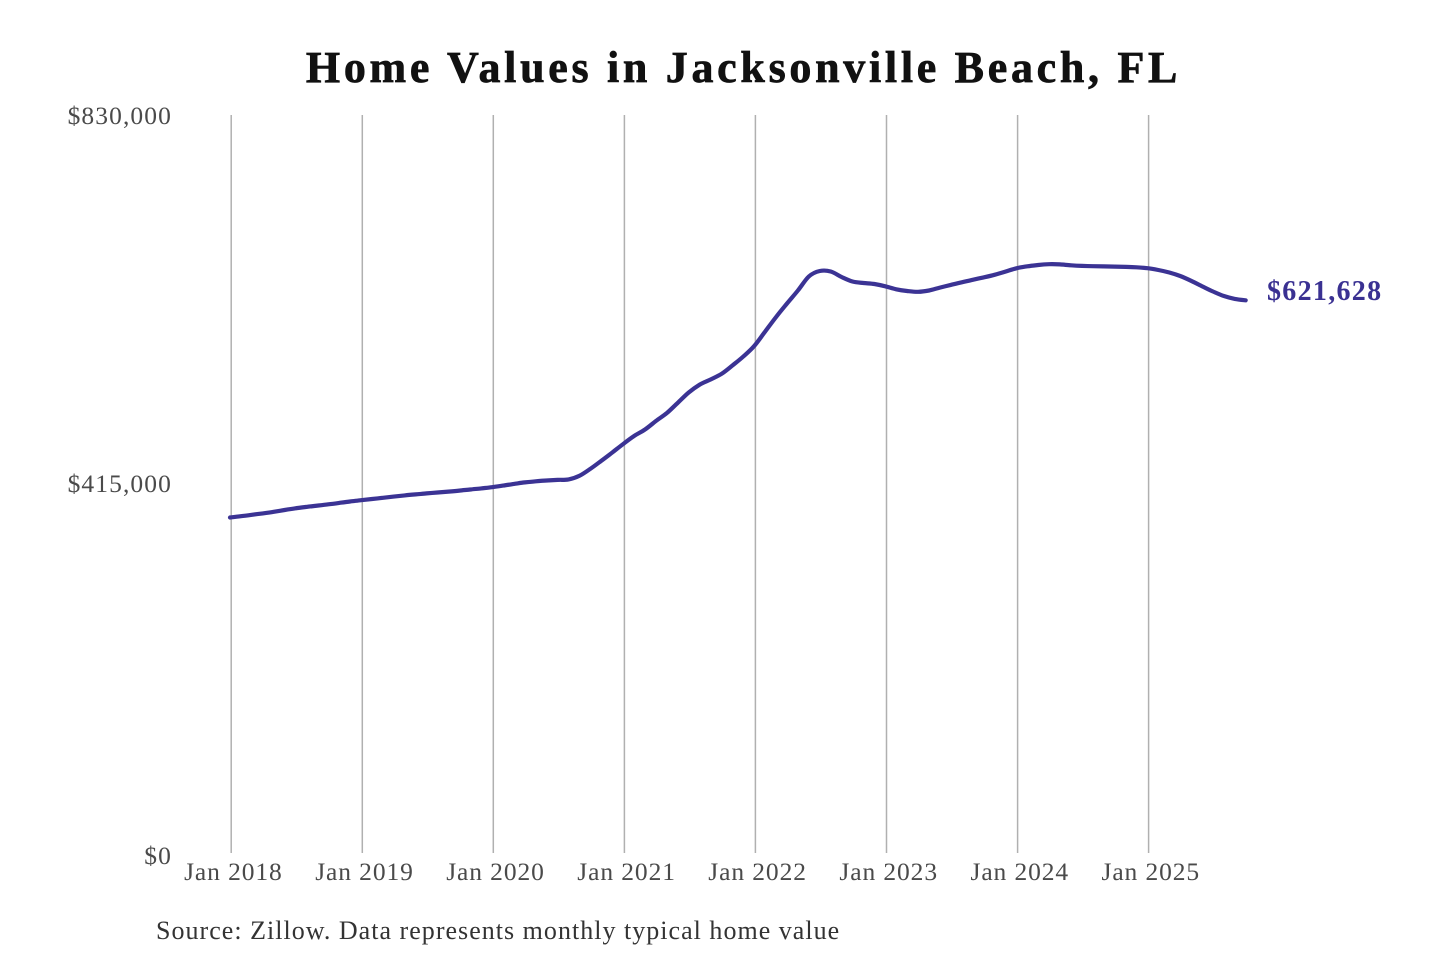 The image size is (1440, 960). What do you see at coordinates (158, 855) in the screenshot?
I see `svg-text: $0` at bounding box center [158, 855].